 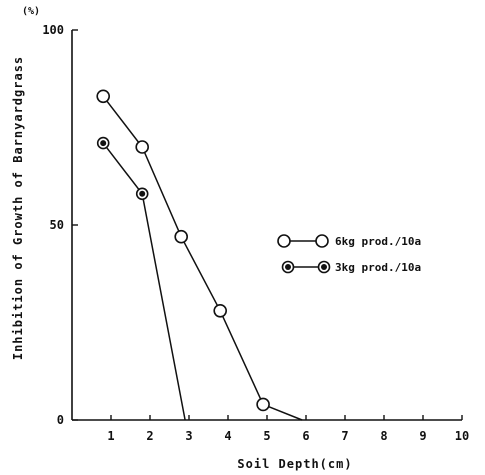 What do you see at coordinates (60, 420) in the screenshot?
I see `y-tick-label: 0` at bounding box center [60, 420].